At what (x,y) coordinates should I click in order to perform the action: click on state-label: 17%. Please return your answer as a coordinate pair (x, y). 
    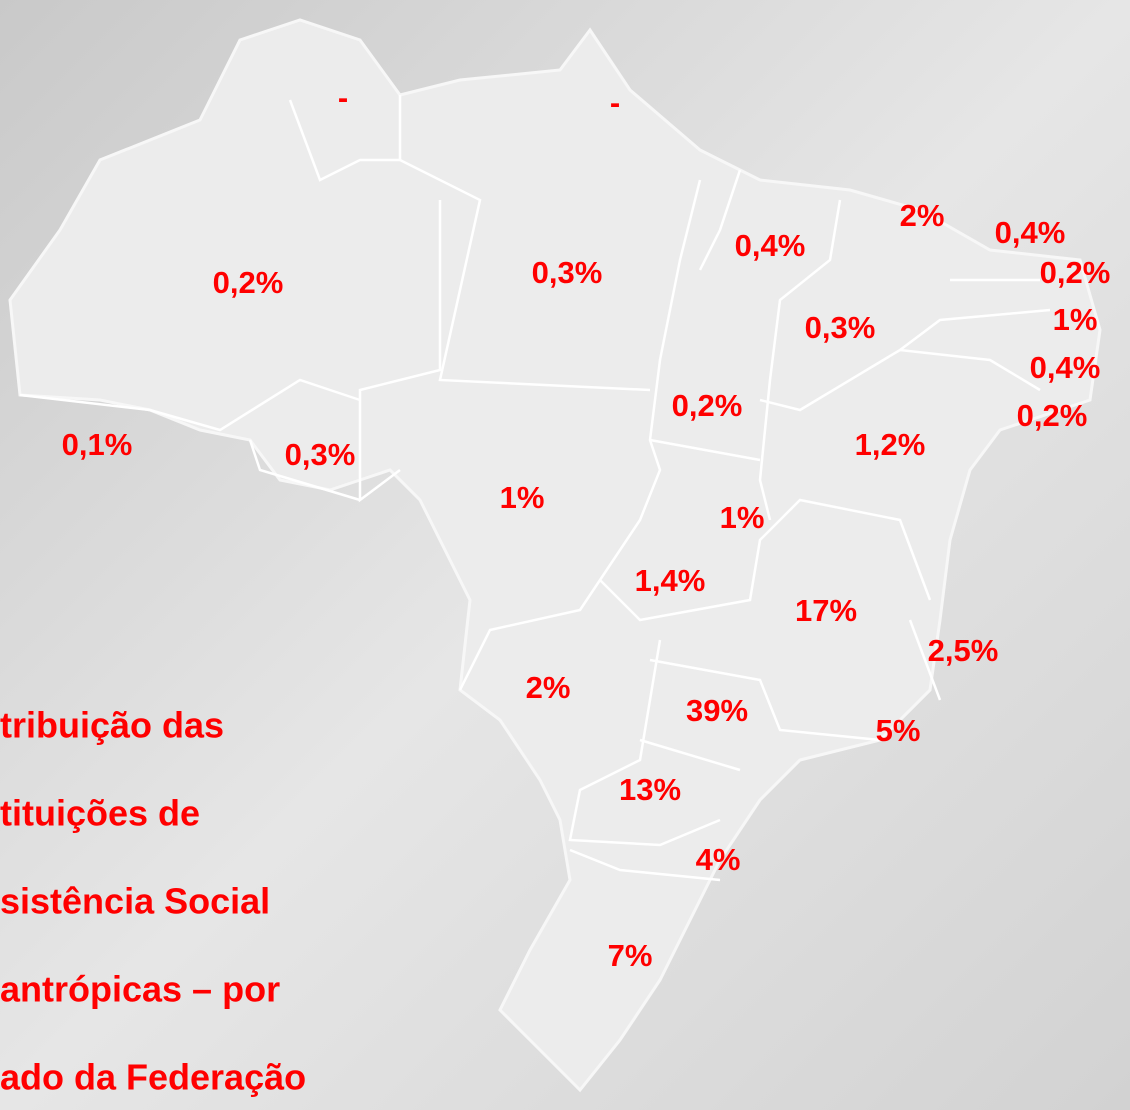
    Looking at the image, I should click on (826, 610).